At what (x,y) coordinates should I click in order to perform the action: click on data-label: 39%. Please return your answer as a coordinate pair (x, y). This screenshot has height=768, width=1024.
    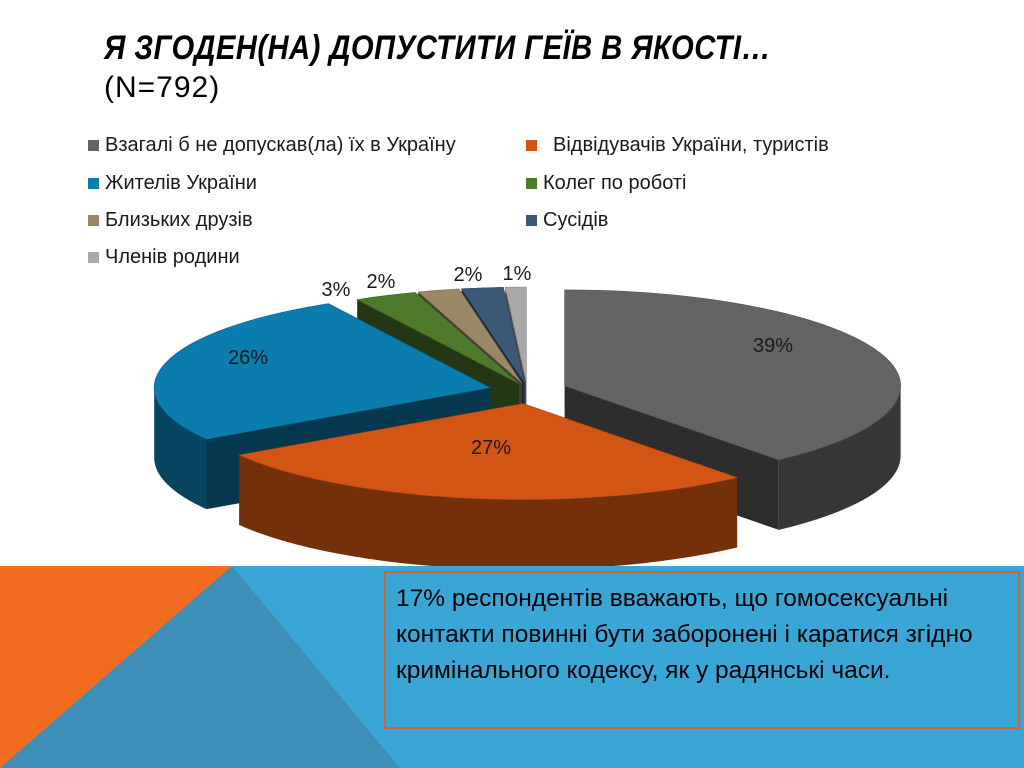
    Looking at the image, I should click on (773, 346).